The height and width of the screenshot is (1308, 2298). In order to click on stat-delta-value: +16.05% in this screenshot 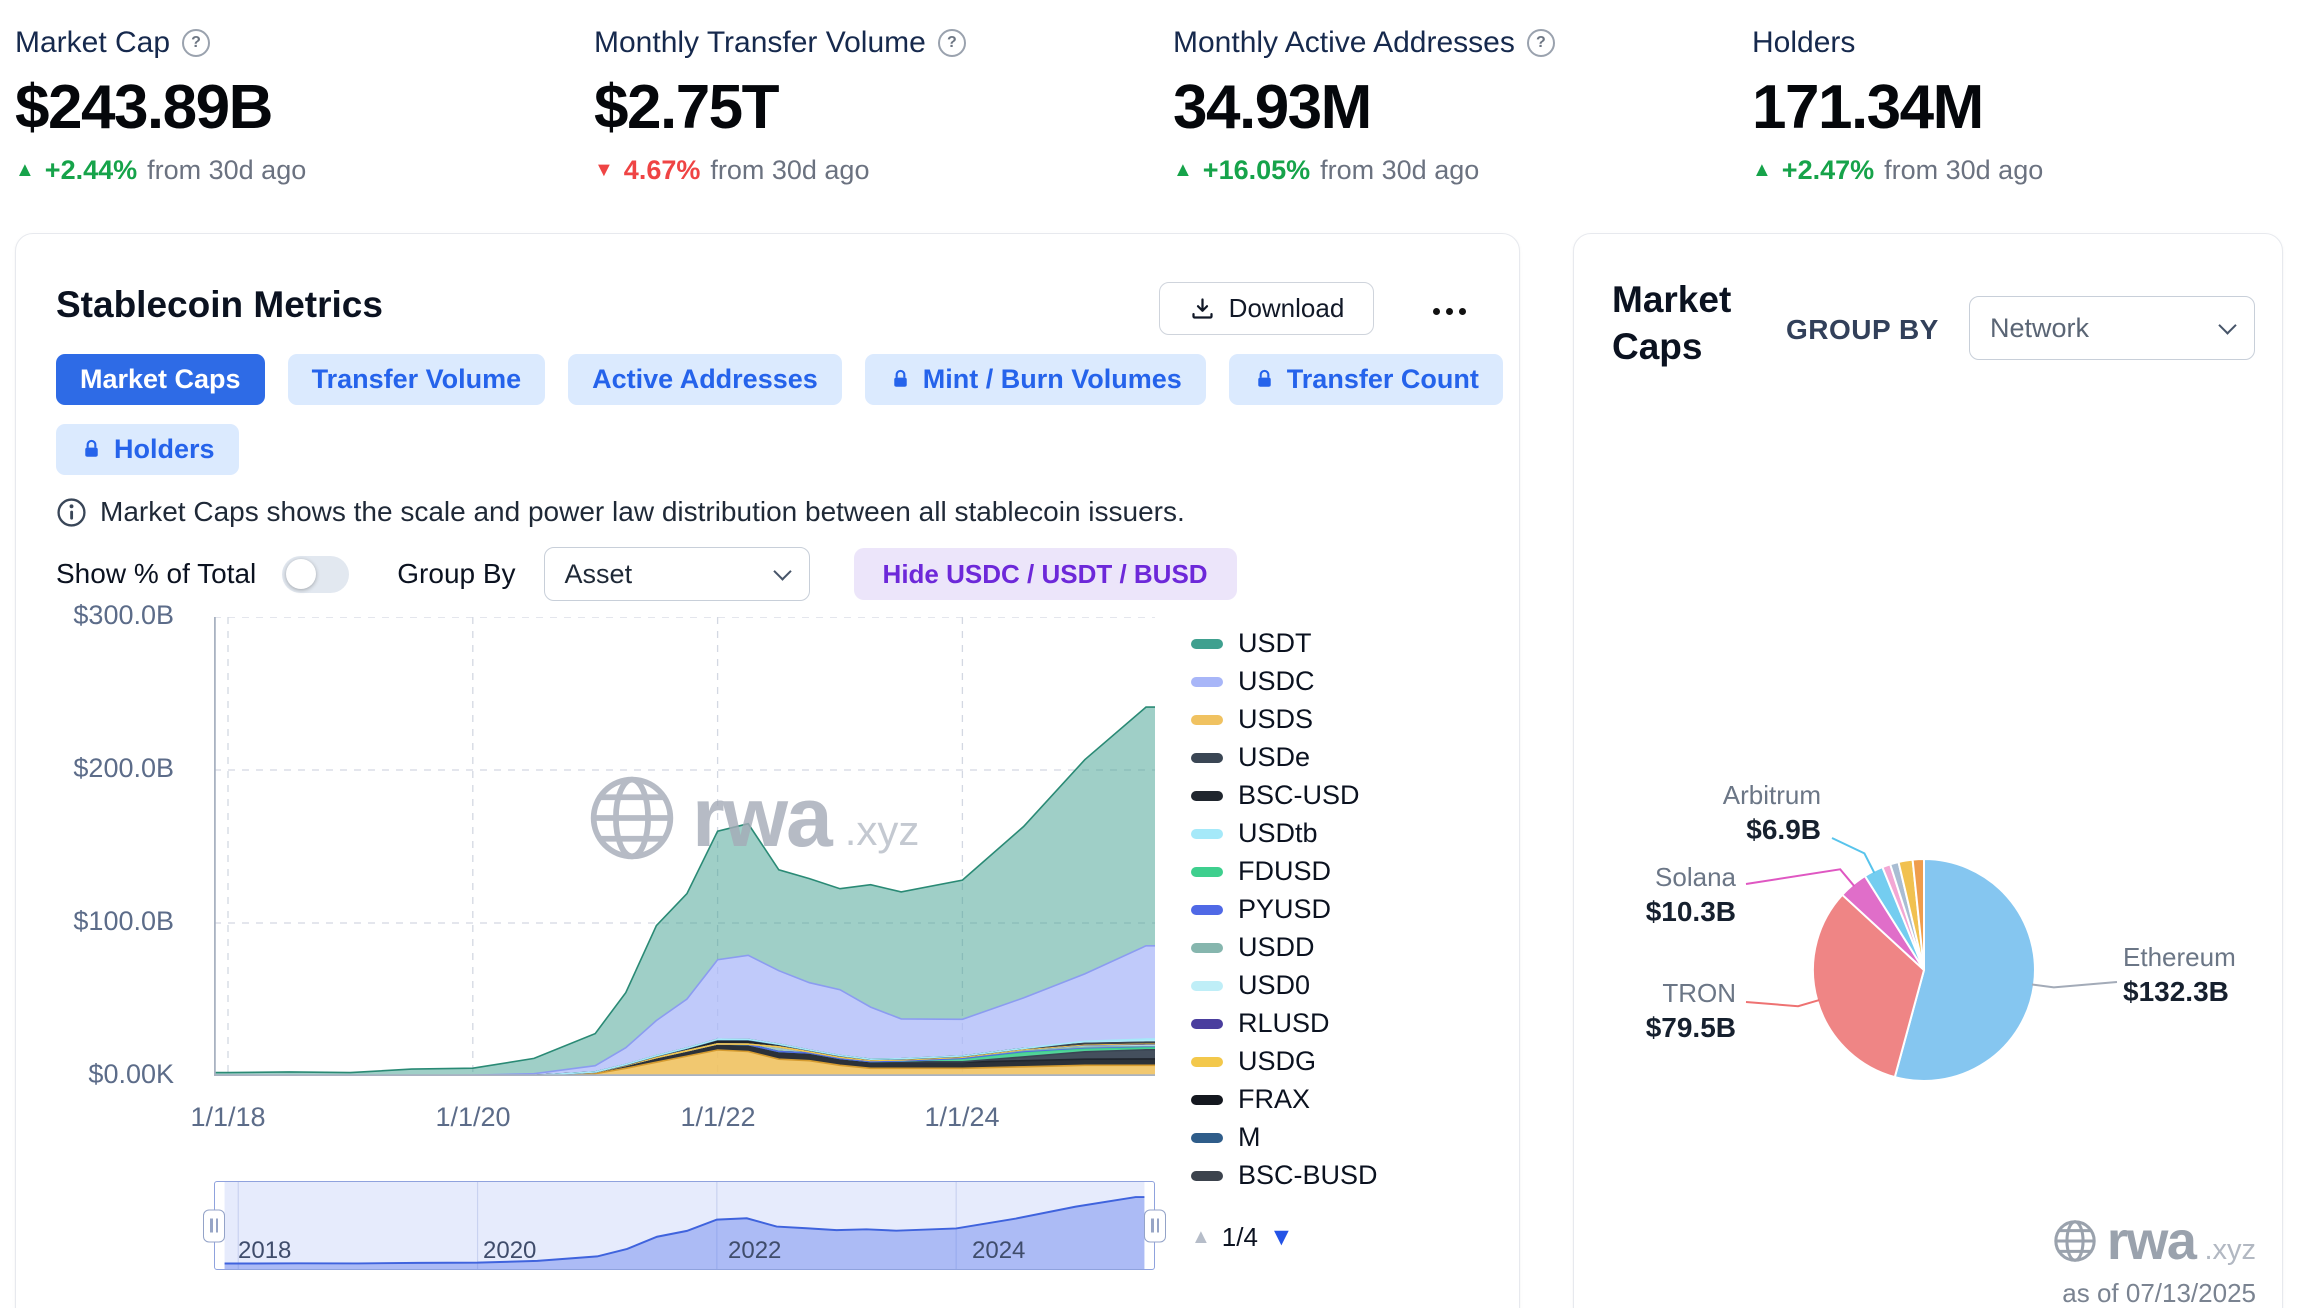, I will do `click(1256, 170)`.